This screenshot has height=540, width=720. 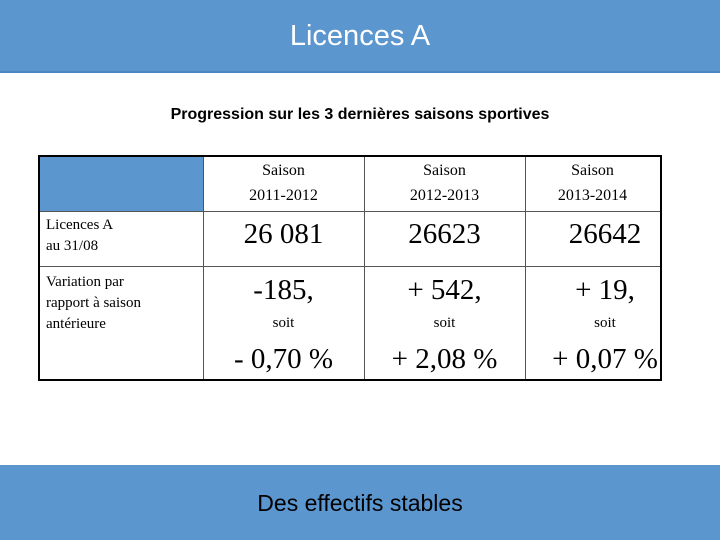 What do you see at coordinates (605, 234) in the screenshot?
I see `table-cell: 26642` at bounding box center [605, 234].